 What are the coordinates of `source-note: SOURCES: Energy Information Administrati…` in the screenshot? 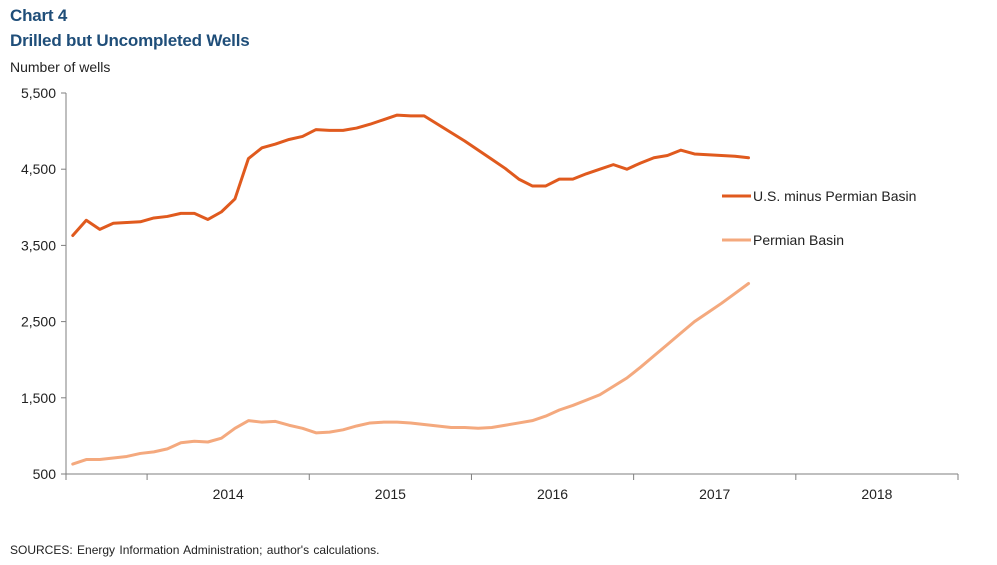 It's located at (195, 550).